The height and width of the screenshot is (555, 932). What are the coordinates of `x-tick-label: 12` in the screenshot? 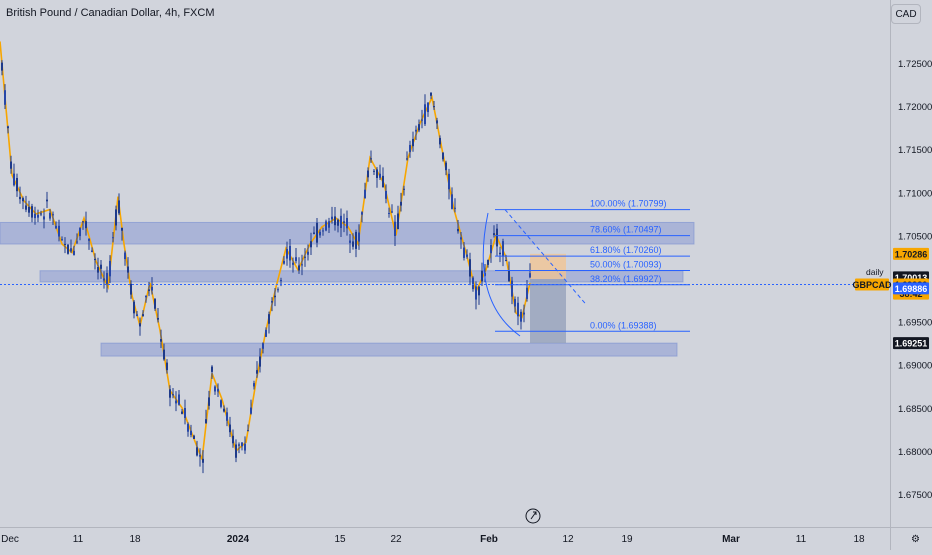 It's located at (568, 539).